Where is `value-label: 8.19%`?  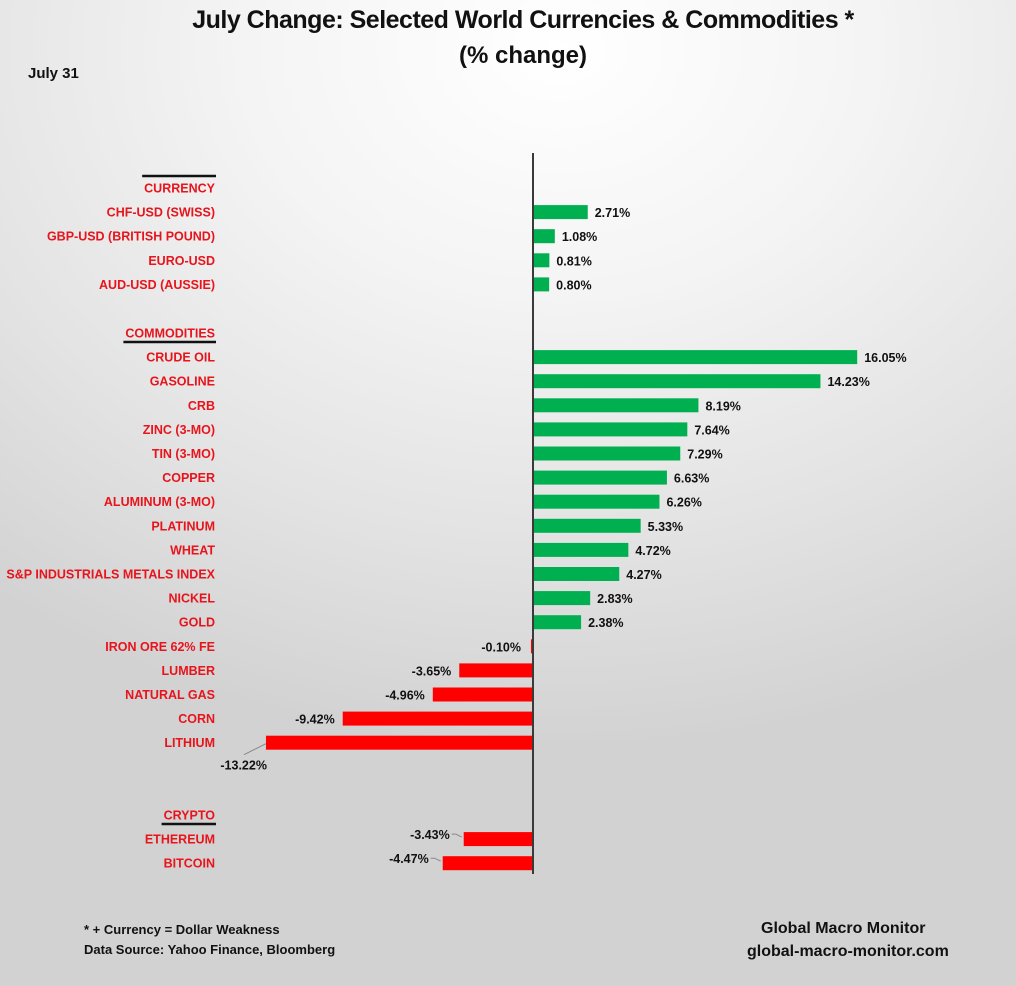 value-label: 8.19% is located at coordinates (722, 406).